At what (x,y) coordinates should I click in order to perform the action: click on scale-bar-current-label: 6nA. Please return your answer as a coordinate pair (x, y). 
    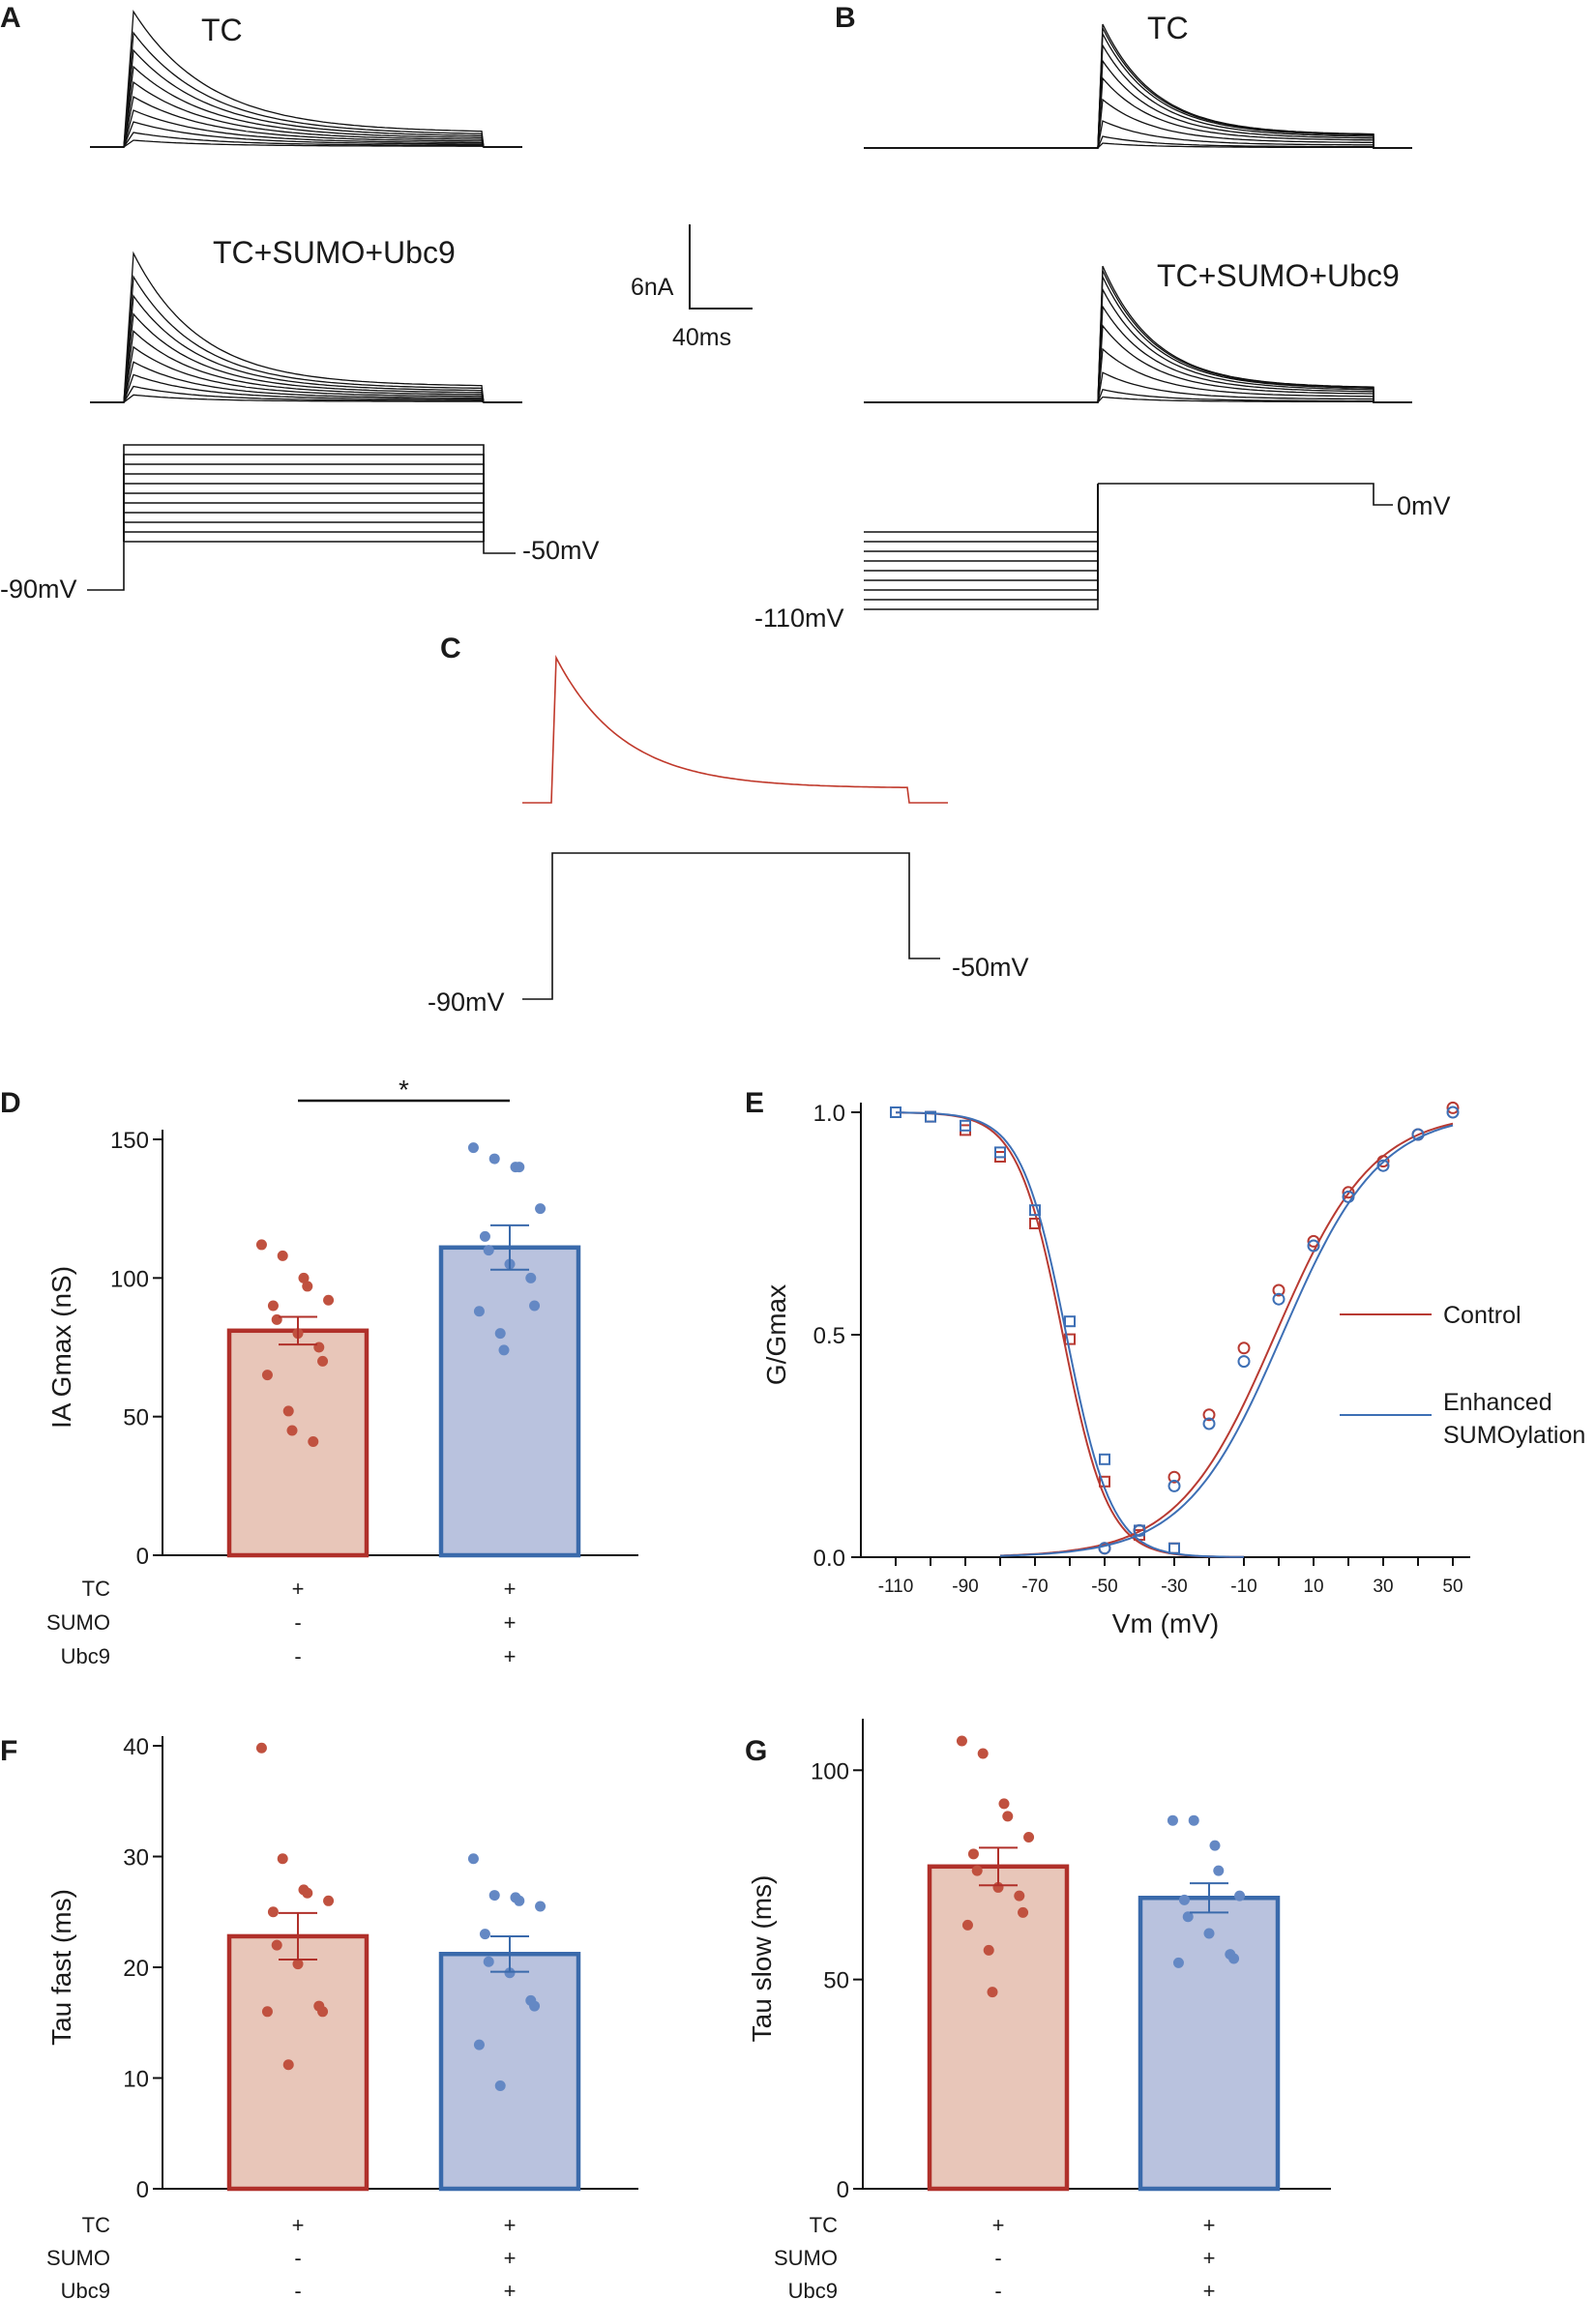
    Looking at the image, I should click on (652, 287).